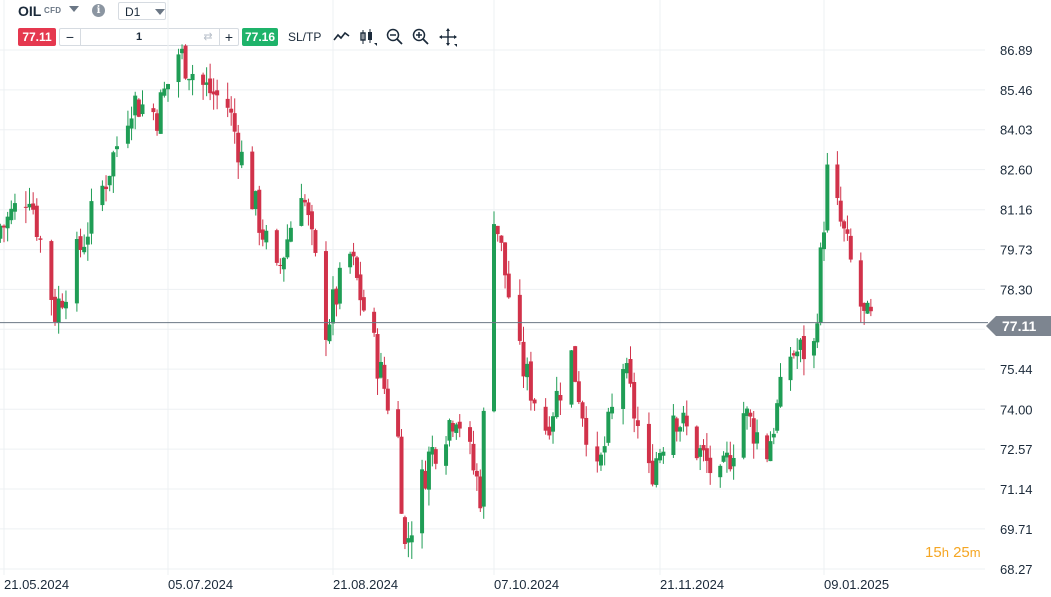 The height and width of the screenshot is (597, 1051). Describe the element at coordinates (228, 37) in the screenshot. I see `increase-button: +` at that location.